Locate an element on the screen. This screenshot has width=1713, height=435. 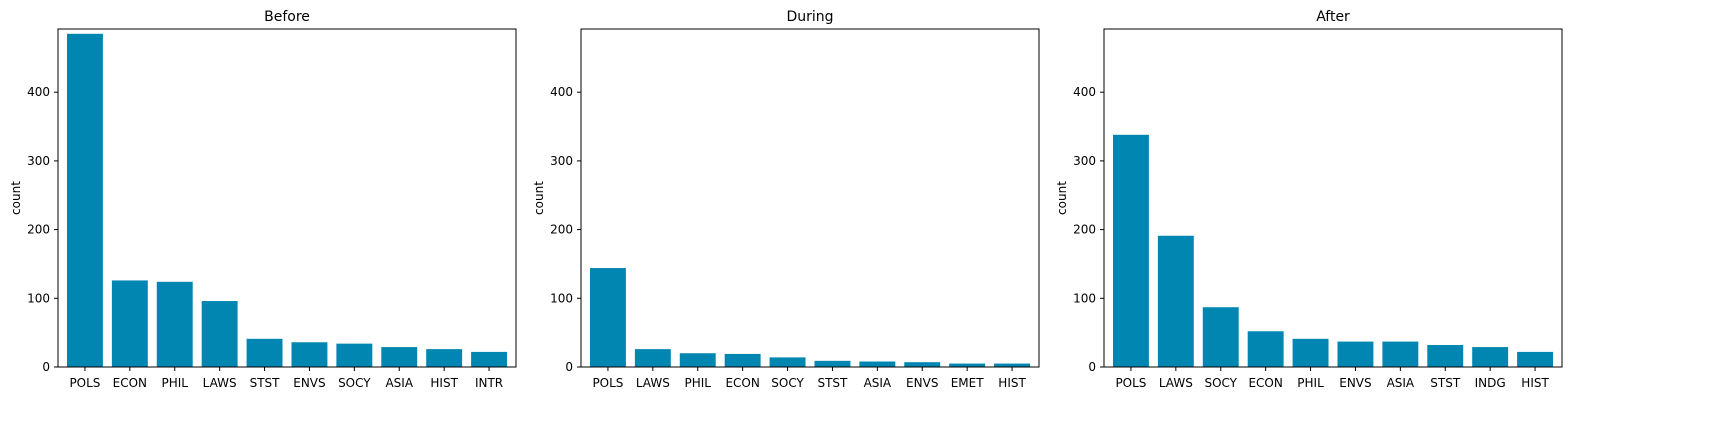
bar-emet is located at coordinates (967, 365).